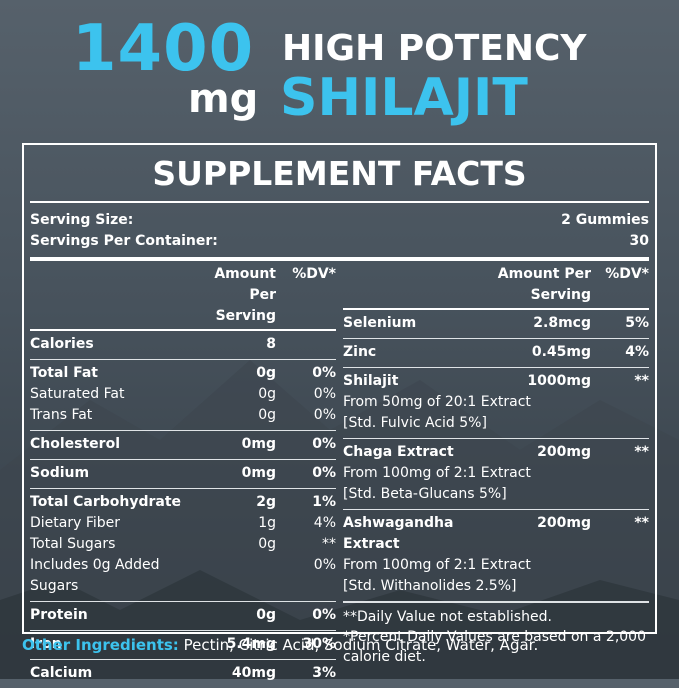  Describe the element at coordinates (100, 645) in the screenshot. I see `ingredients-label: Other Ingredients:` at that location.